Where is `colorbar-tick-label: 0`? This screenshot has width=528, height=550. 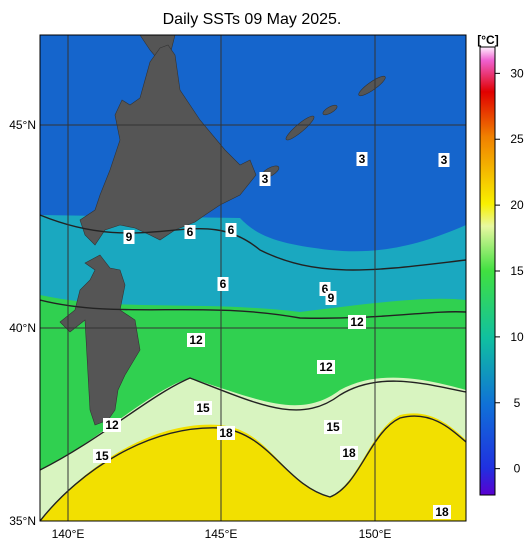 colorbar-tick-label: 0 is located at coordinates (517, 469).